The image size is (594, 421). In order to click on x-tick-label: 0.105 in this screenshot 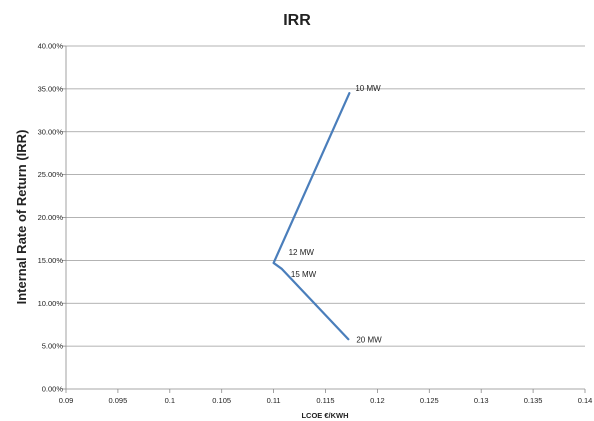, I will do `click(221, 400)`.